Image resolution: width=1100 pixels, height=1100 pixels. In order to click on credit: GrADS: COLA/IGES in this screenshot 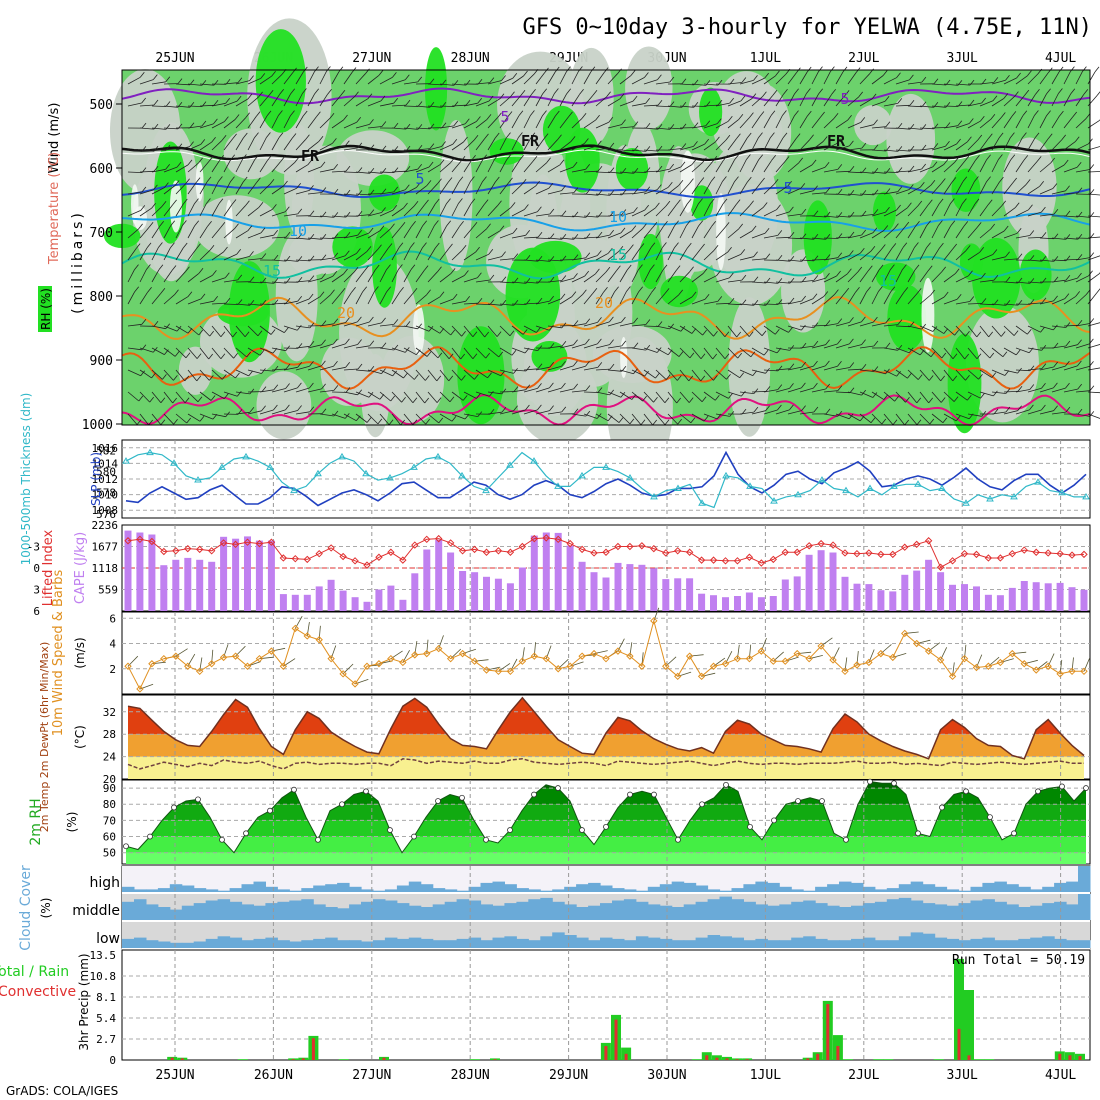, I will do `click(62, 1091)`.